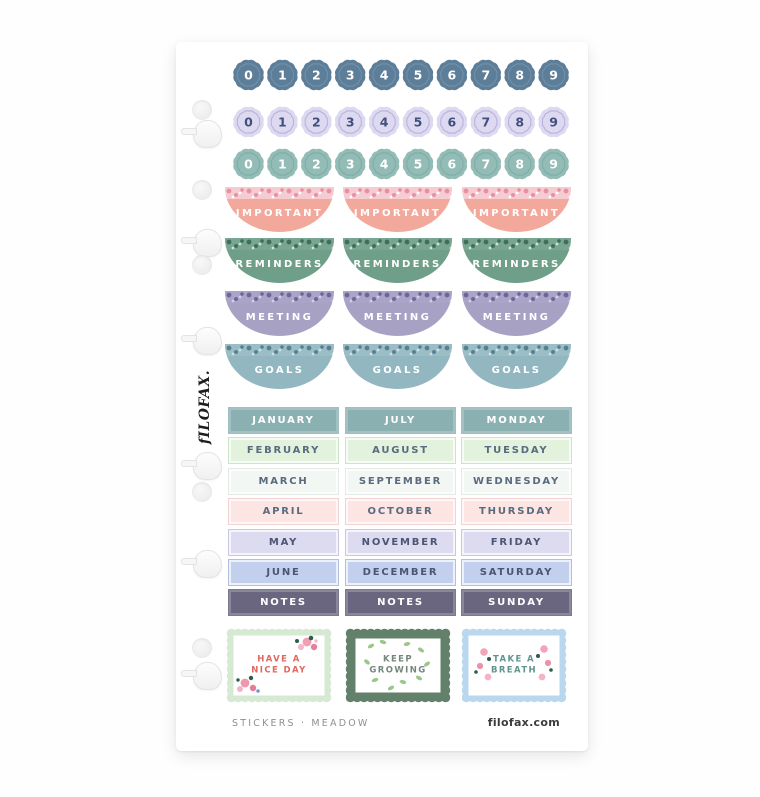 This screenshot has height=797, width=760. Describe the element at coordinates (397, 213) in the screenshot. I see `label-sticker-text: IMPORTANT` at that location.